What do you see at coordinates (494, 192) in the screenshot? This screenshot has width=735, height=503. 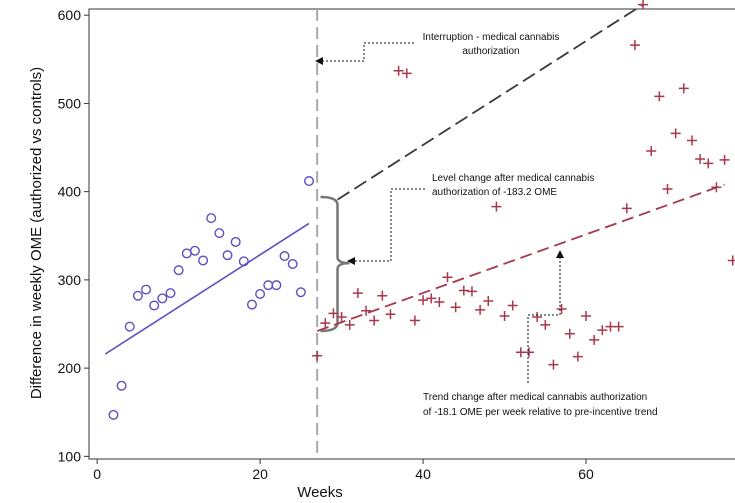 I see `level-annotation-line: authorization of -183.2 OME` at bounding box center [494, 192].